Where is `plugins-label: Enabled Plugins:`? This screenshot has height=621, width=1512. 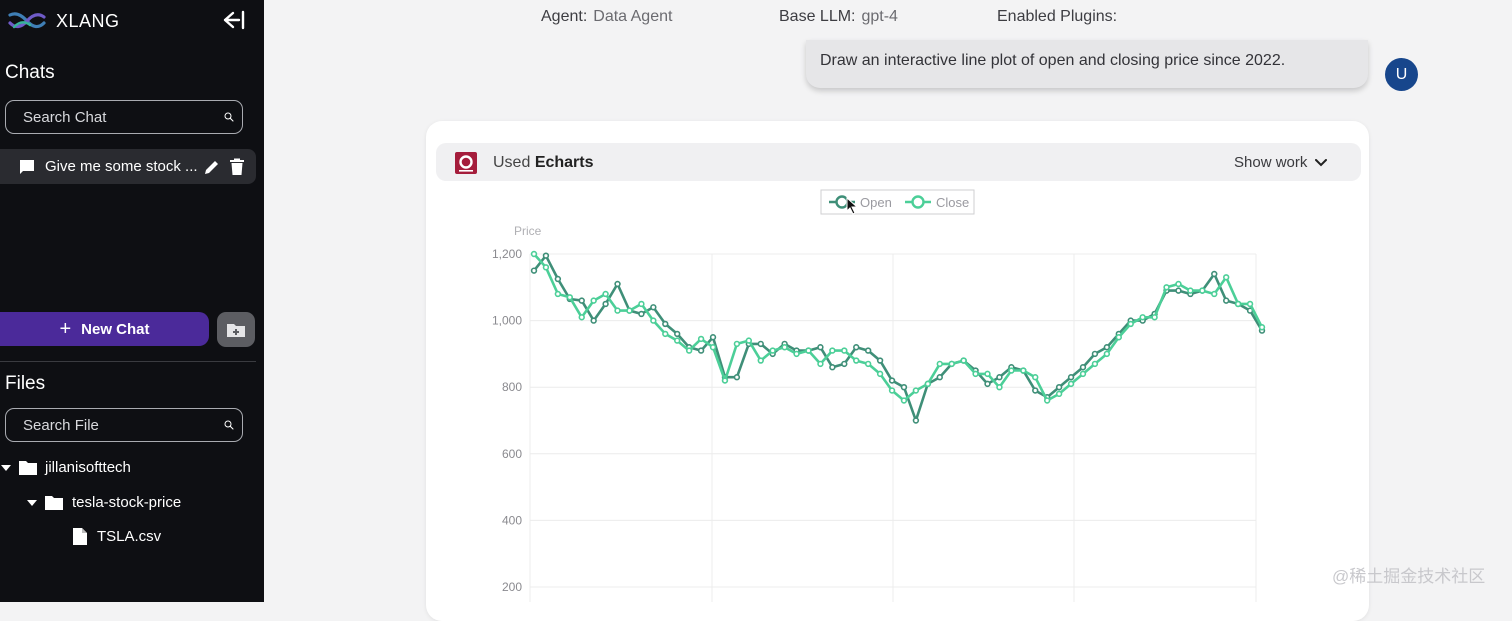 plugins-label: Enabled Plugins: is located at coordinates (1057, 16).